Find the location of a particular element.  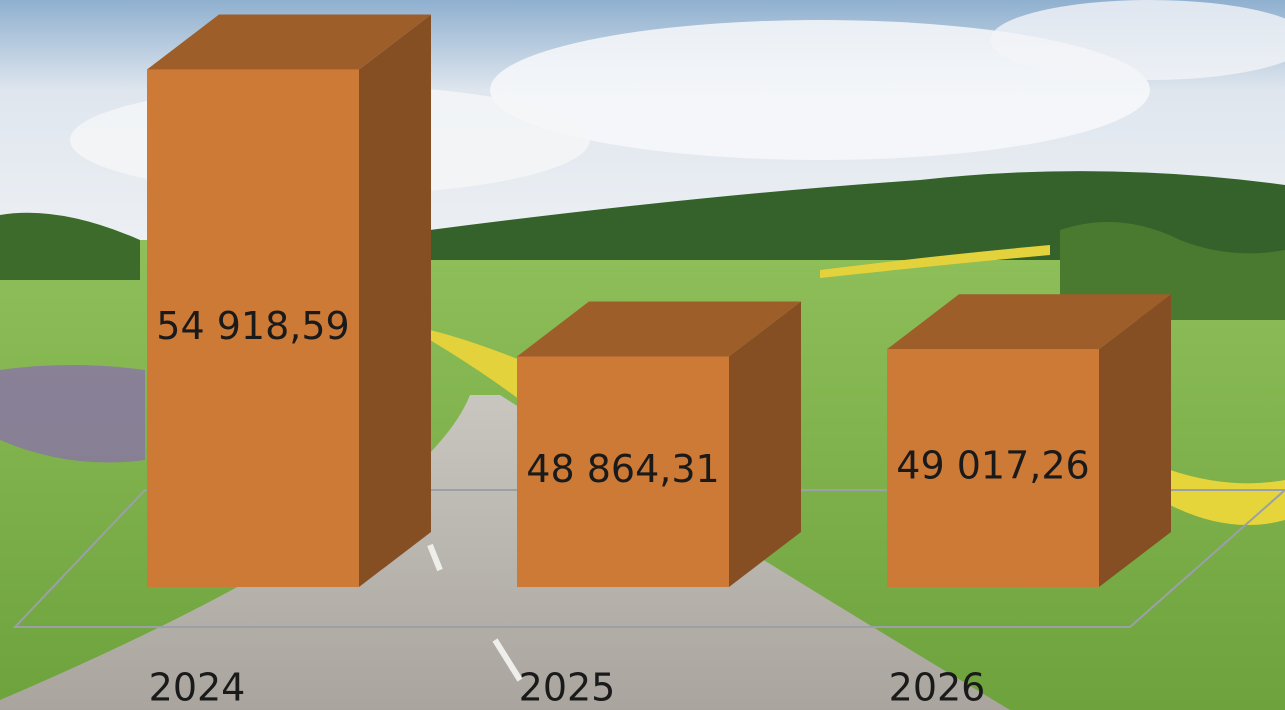

value-label: 49 017,26 is located at coordinates (992, 466).